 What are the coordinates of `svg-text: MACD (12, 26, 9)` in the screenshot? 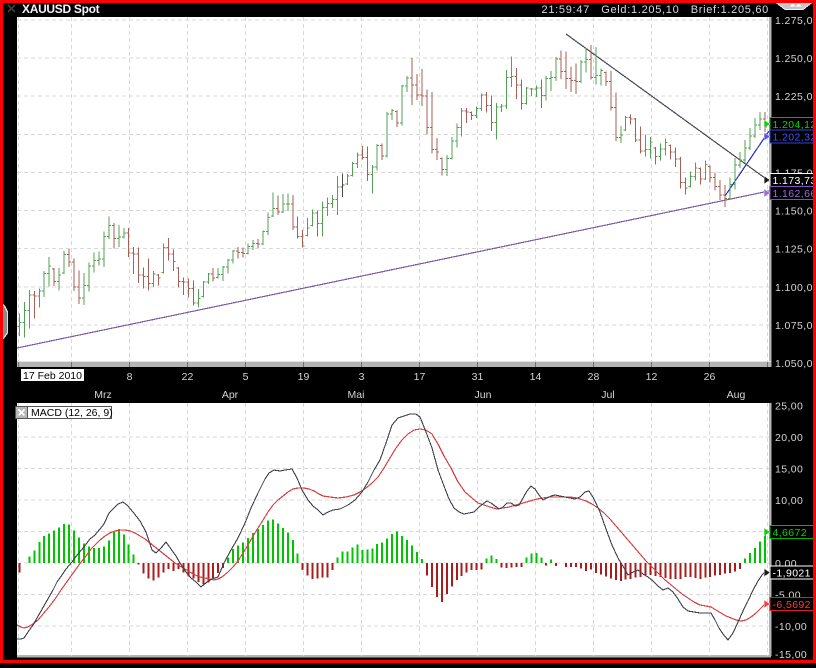 It's located at (72, 413).